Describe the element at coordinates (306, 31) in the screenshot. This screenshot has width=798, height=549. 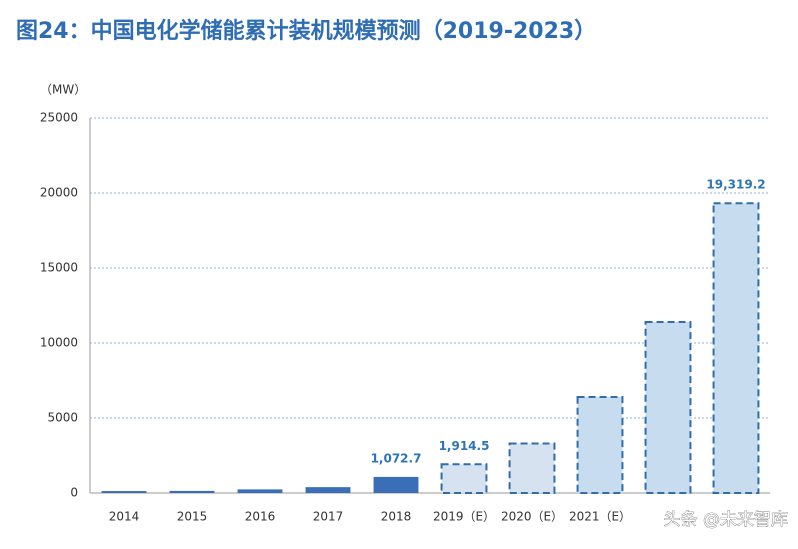
I see `chart-title: 图24：中国电化学储能累计装机规模预测（2019-2023）` at that location.